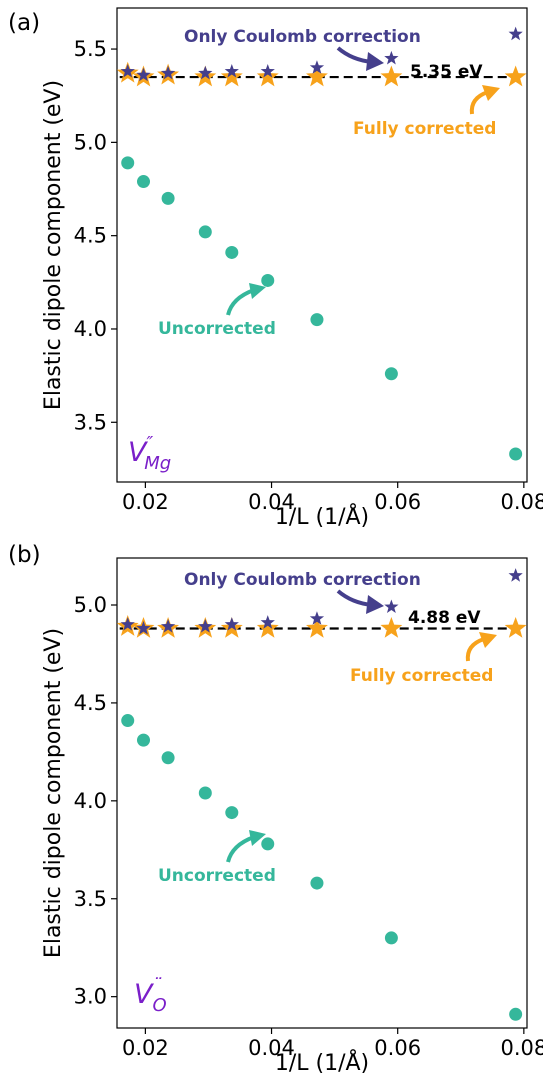 This screenshot has height=1083, width=543. What do you see at coordinates (90, 997) in the screenshot?
I see `y-tick-label: 3.0` at bounding box center [90, 997].